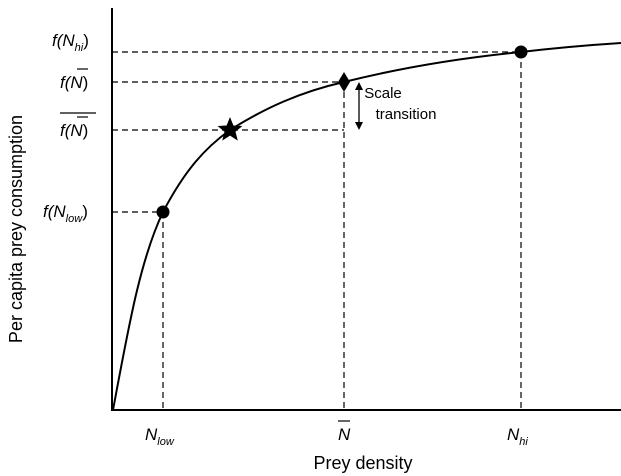 The width and height of the screenshot is (621, 476). I want to click on x-tick-low: Nlow, so click(160, 436).